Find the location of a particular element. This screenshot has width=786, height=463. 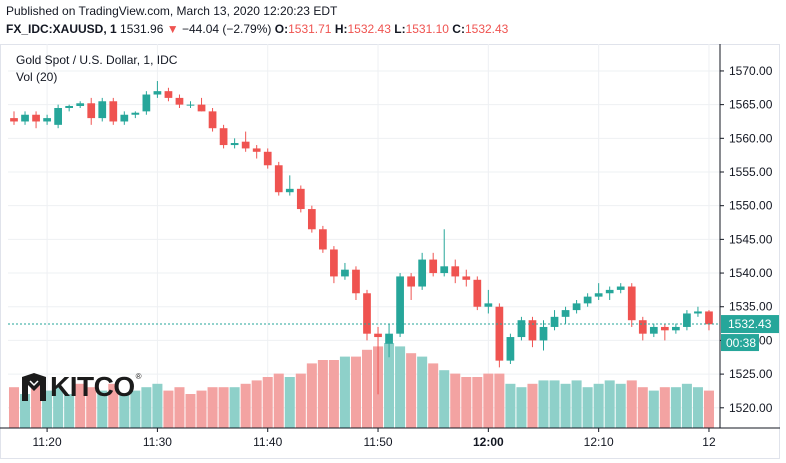

symbol-label: FX_IDC:XAUUSD, 1 is located at coordinates (61, 29).